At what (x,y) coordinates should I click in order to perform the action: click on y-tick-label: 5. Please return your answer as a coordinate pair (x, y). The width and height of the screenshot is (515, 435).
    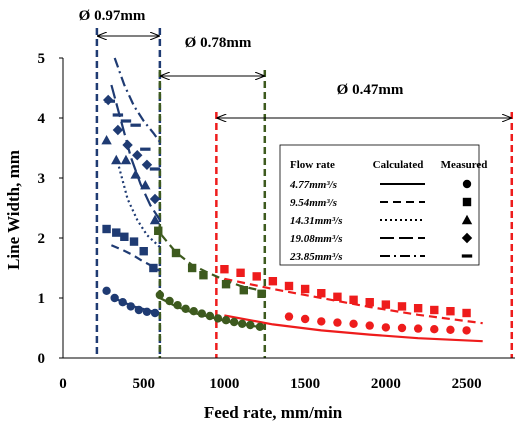
    Looking at the image, I should click on (42, 59).